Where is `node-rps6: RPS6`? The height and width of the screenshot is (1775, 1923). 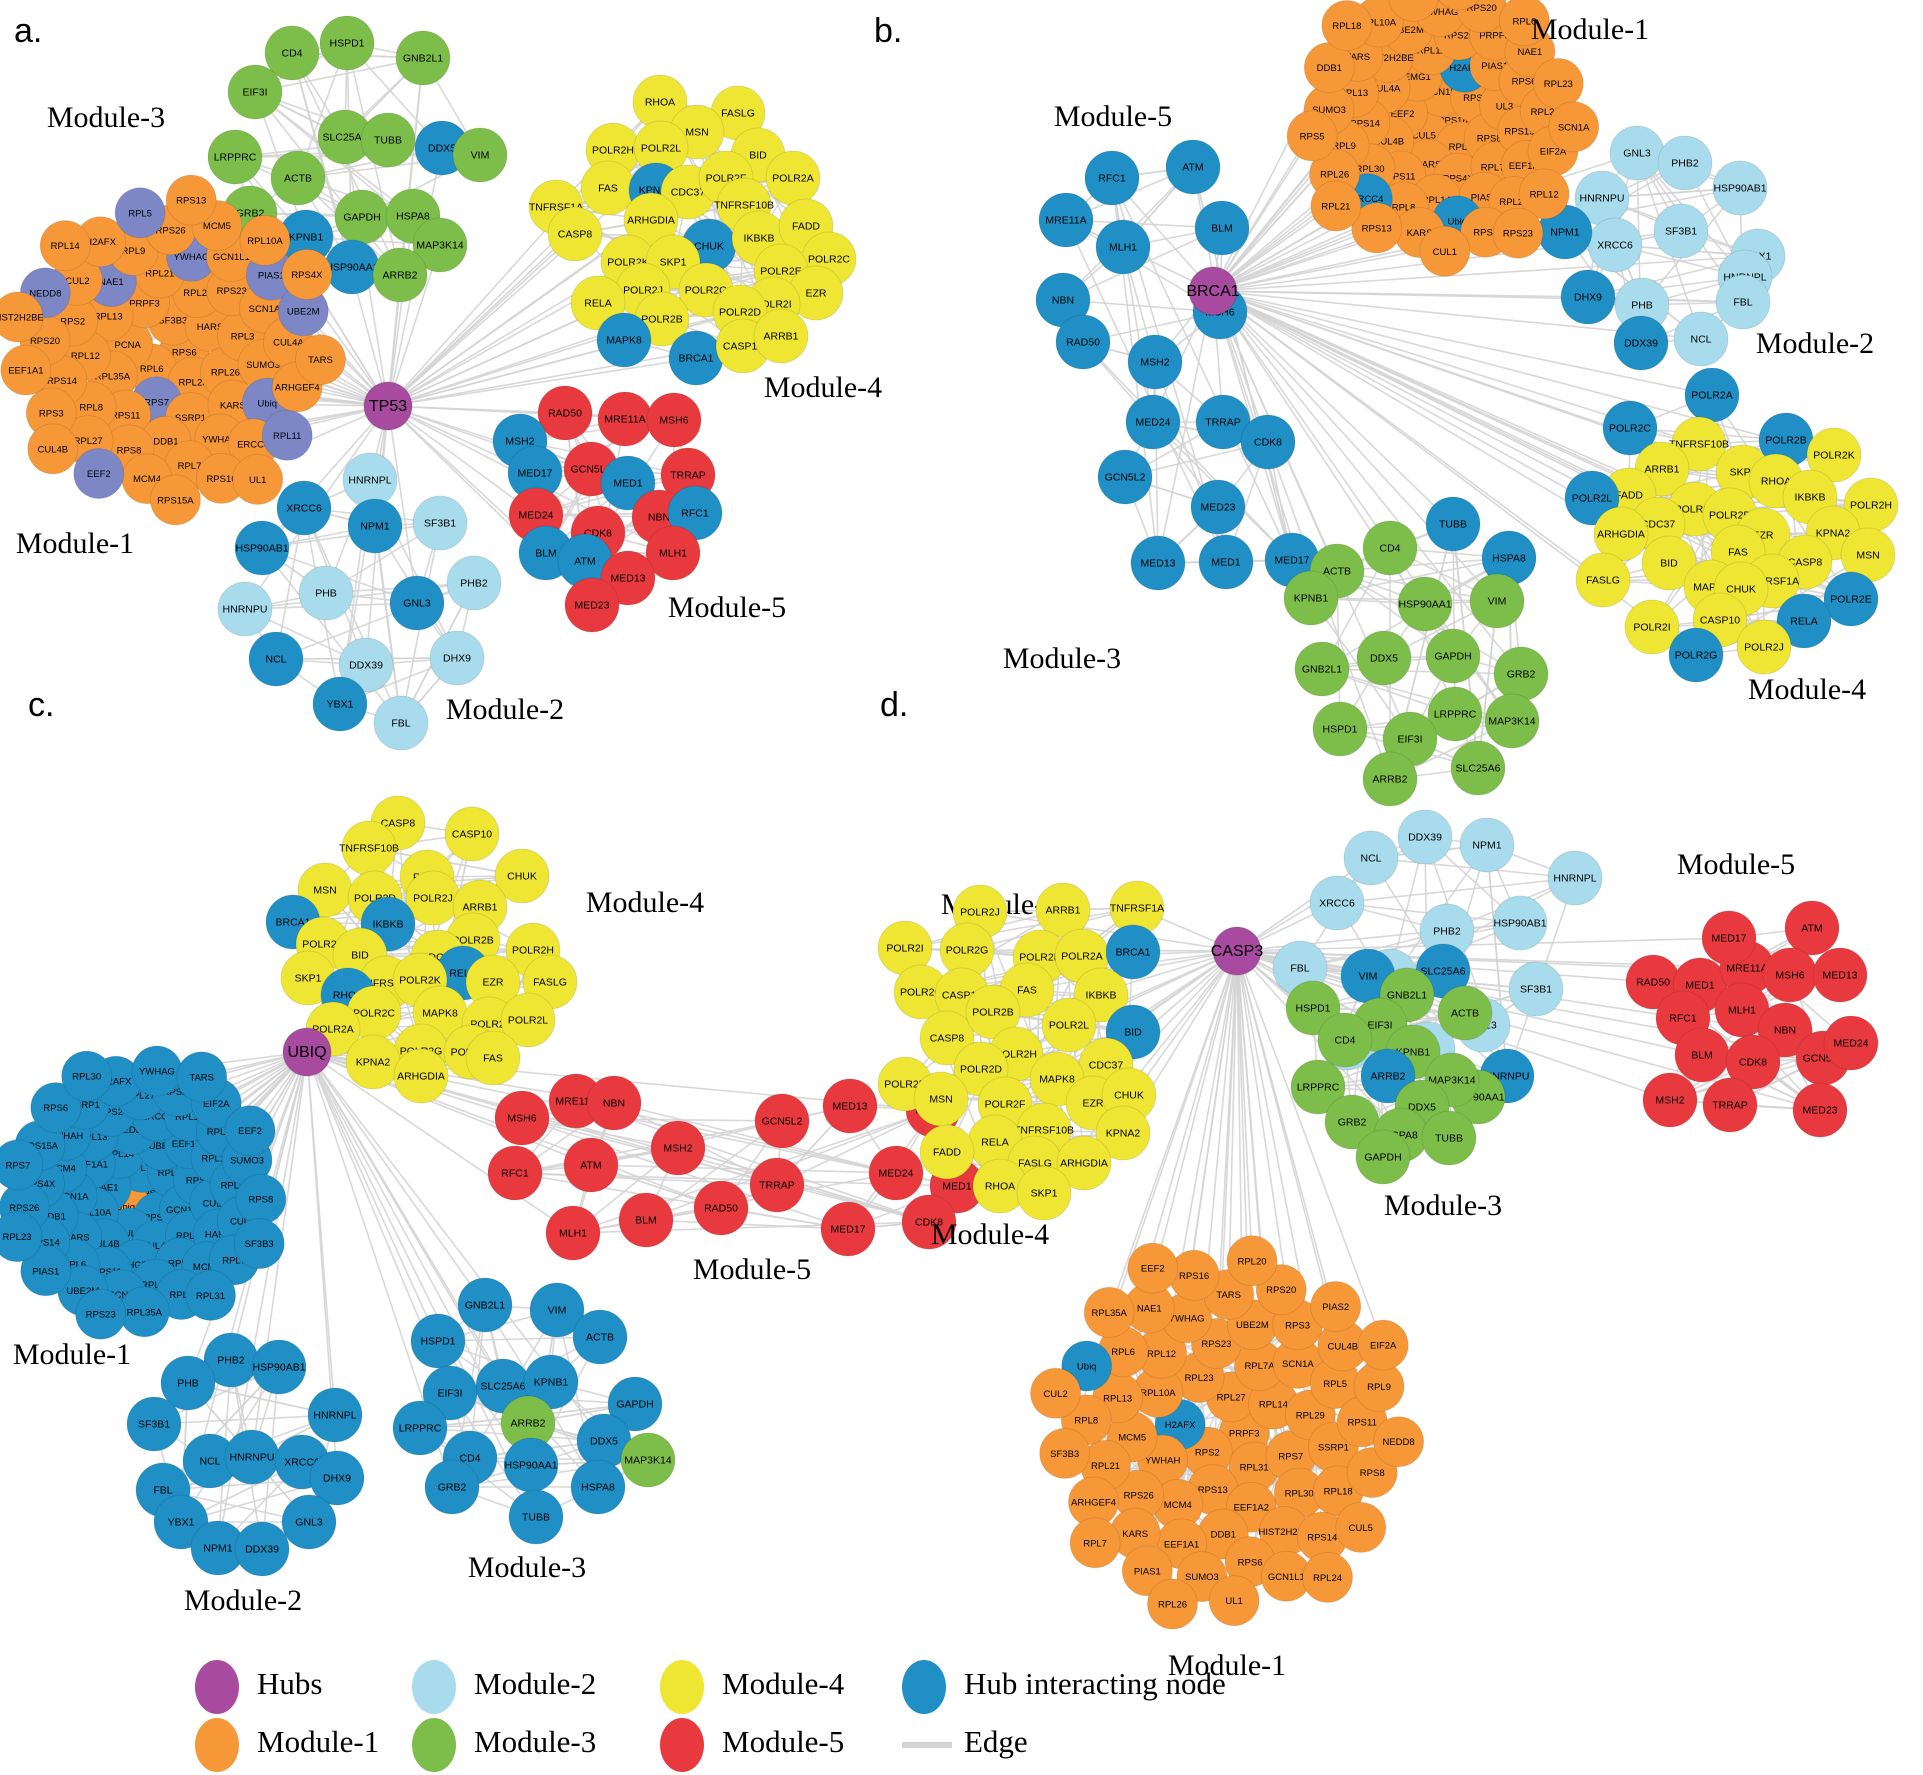 node-rps6: RPS6 is located at coordinates (56, 1108).